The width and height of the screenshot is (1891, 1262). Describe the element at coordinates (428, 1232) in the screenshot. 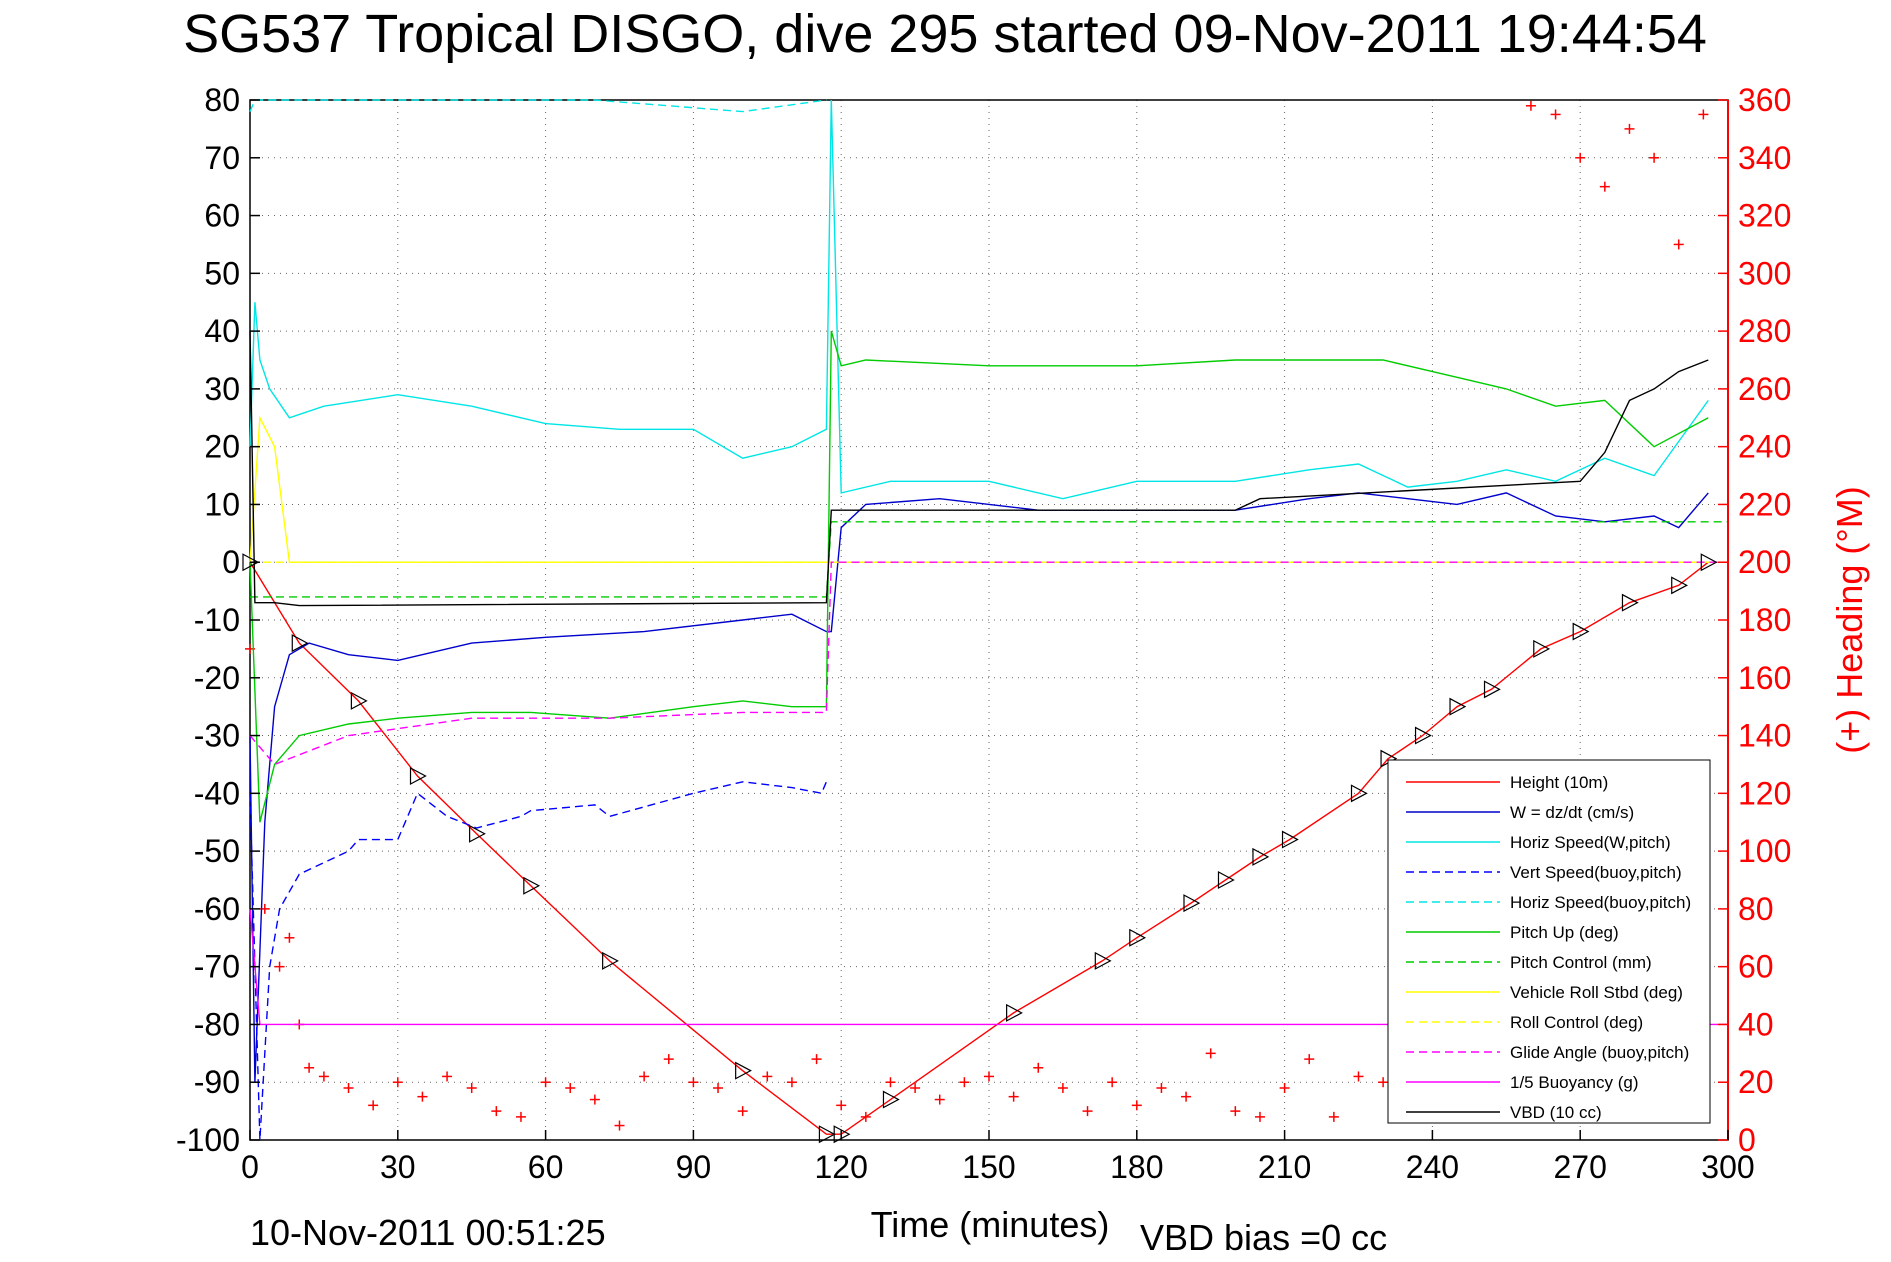

I see `end-timestamp: 10-Nov-2011 00:51:25` at that location.